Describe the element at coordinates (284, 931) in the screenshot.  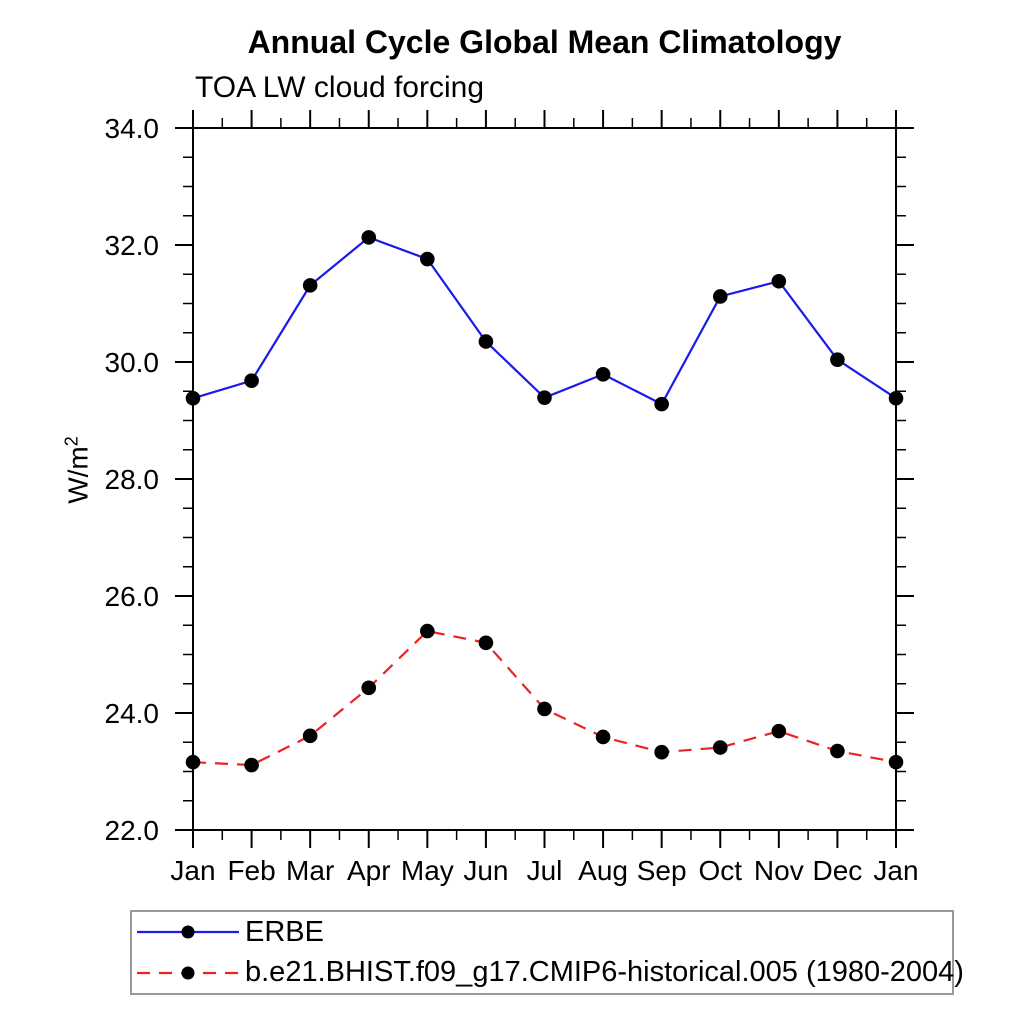
I see `legend-label-erbe: ERBE` at that location.